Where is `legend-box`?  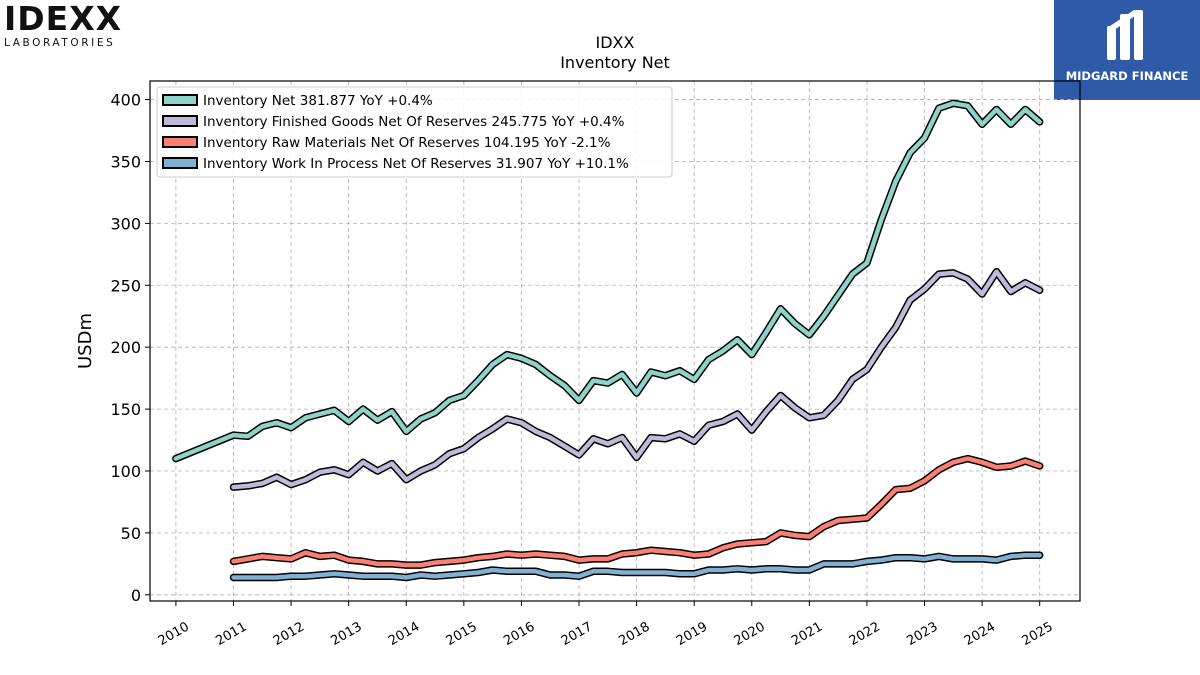 legend-box is located at coordinates (414, 132).